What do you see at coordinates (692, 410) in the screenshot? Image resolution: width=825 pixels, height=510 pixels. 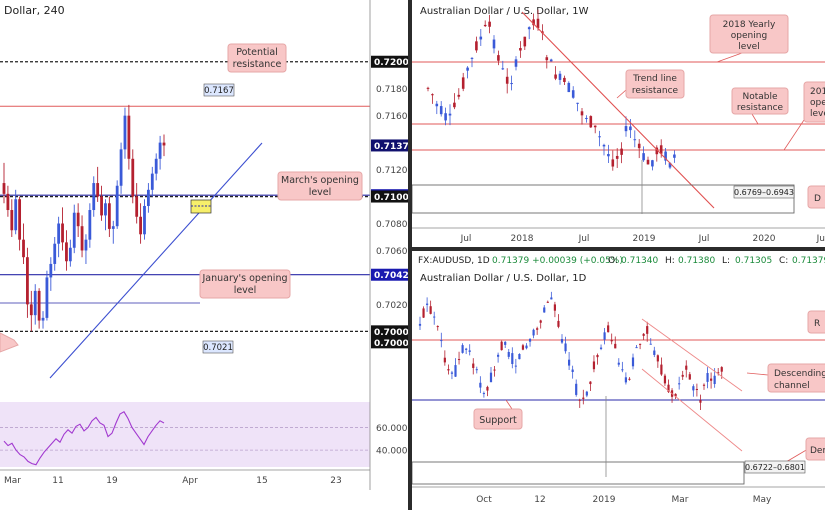 I see `daily-channel-lower` at bounding box center [692, 410].